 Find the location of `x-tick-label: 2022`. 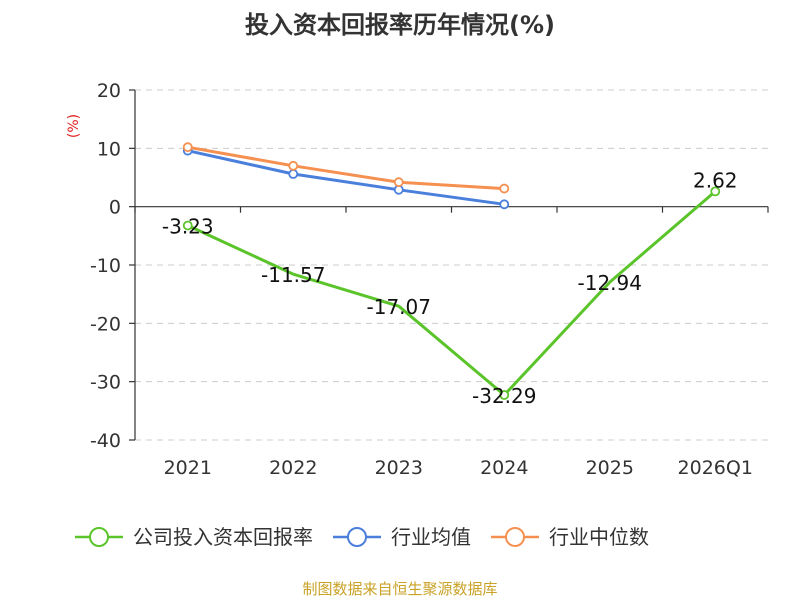

x-tick-label: 2022 is located at coordinates (293, 468).